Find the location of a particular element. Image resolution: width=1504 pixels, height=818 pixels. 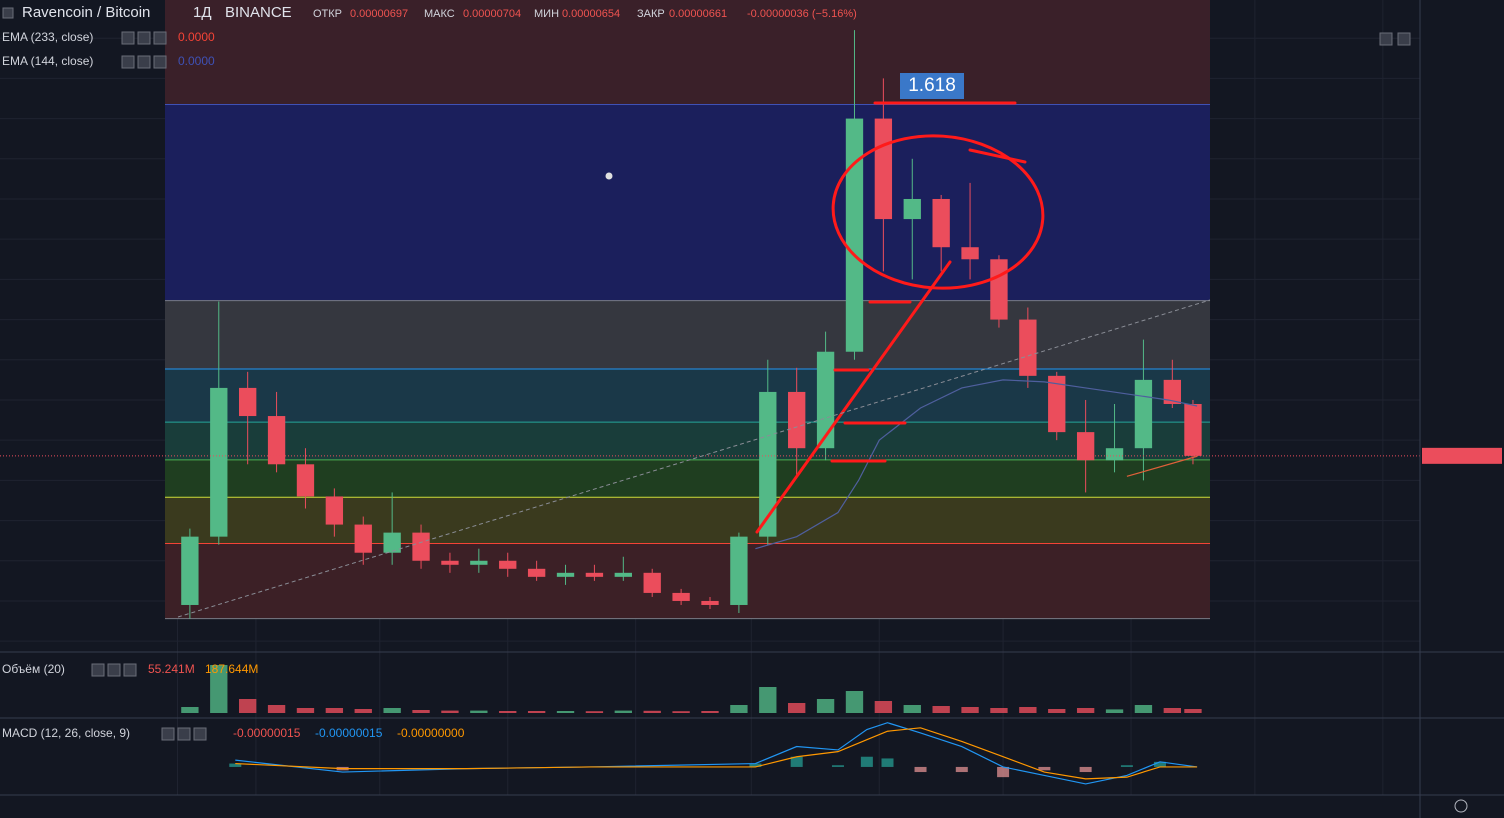

macd-title: MACD (12, 26, close, 9) is located at coordinates (66, 733).